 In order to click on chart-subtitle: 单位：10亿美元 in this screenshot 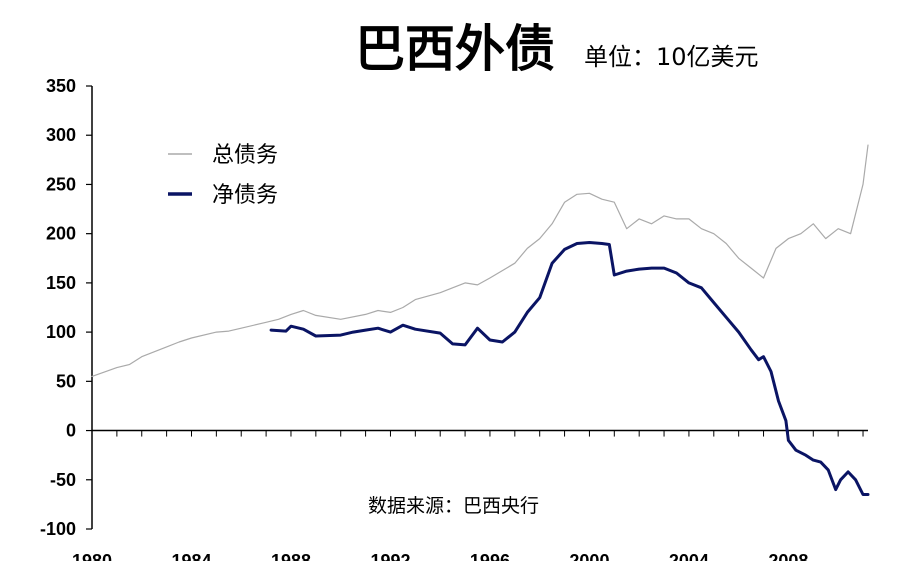, I will do `click(671, 57)`.